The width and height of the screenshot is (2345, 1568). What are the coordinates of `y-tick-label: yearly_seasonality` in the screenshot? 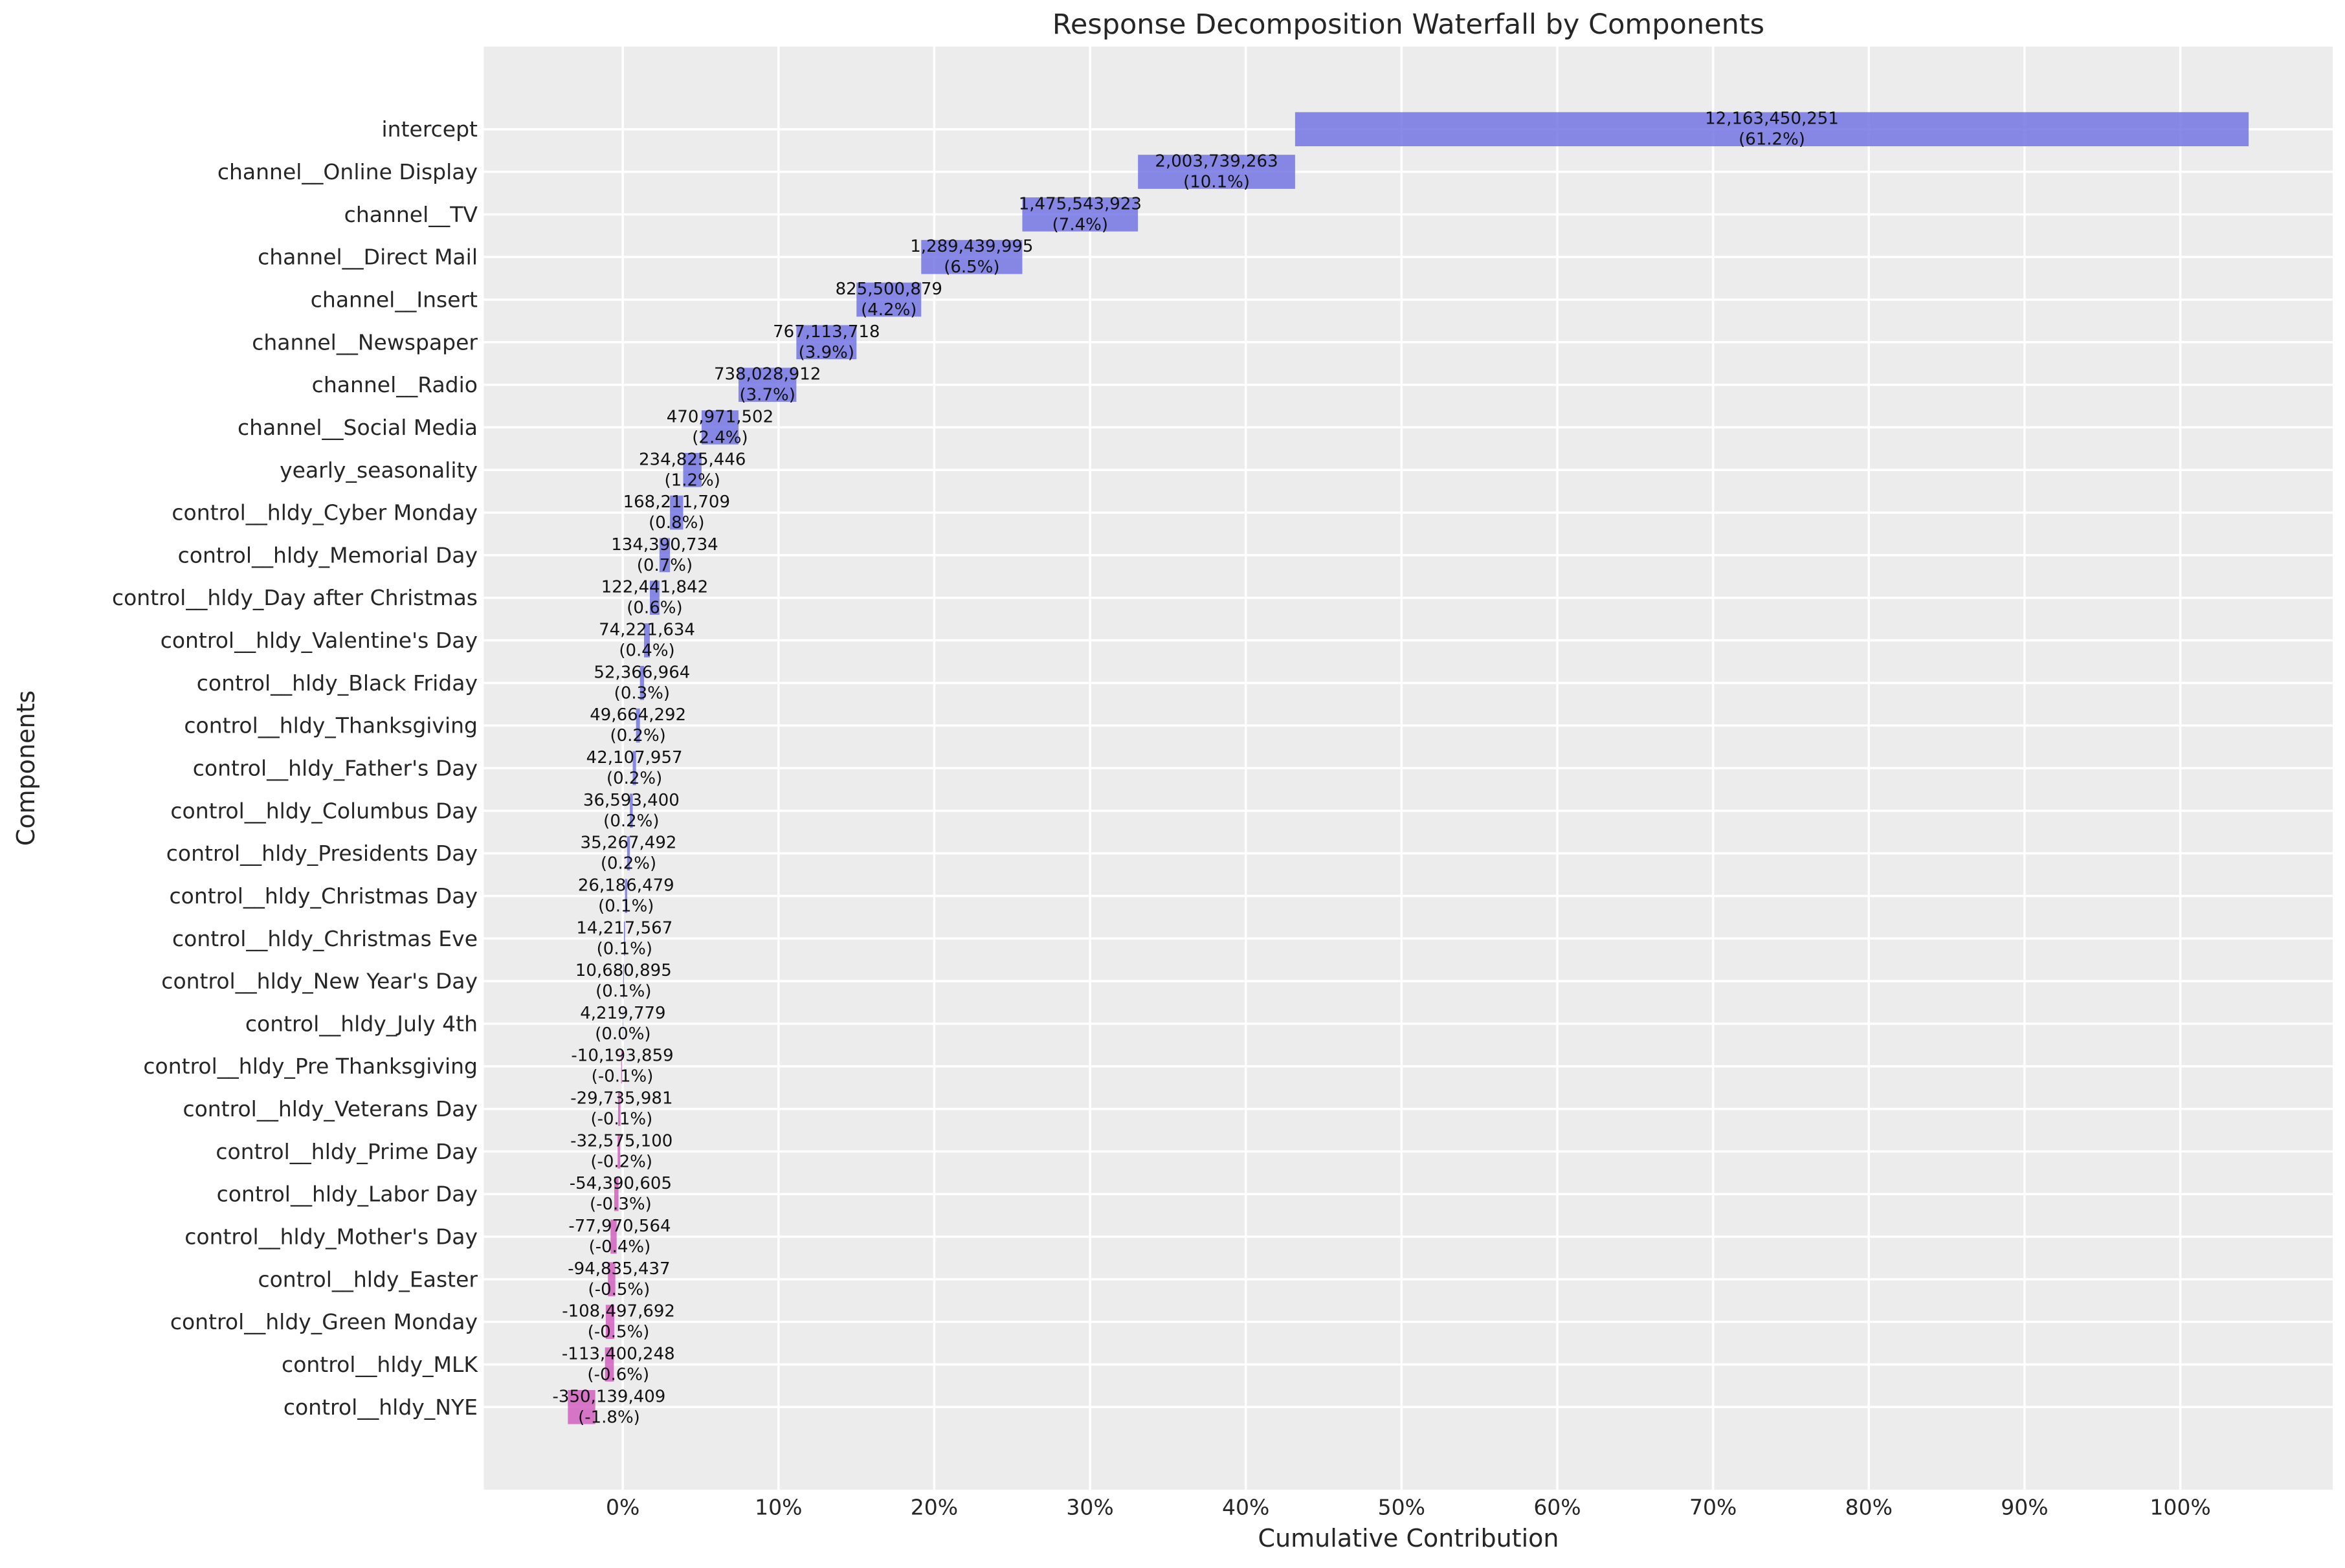 It's located at (379, 470).